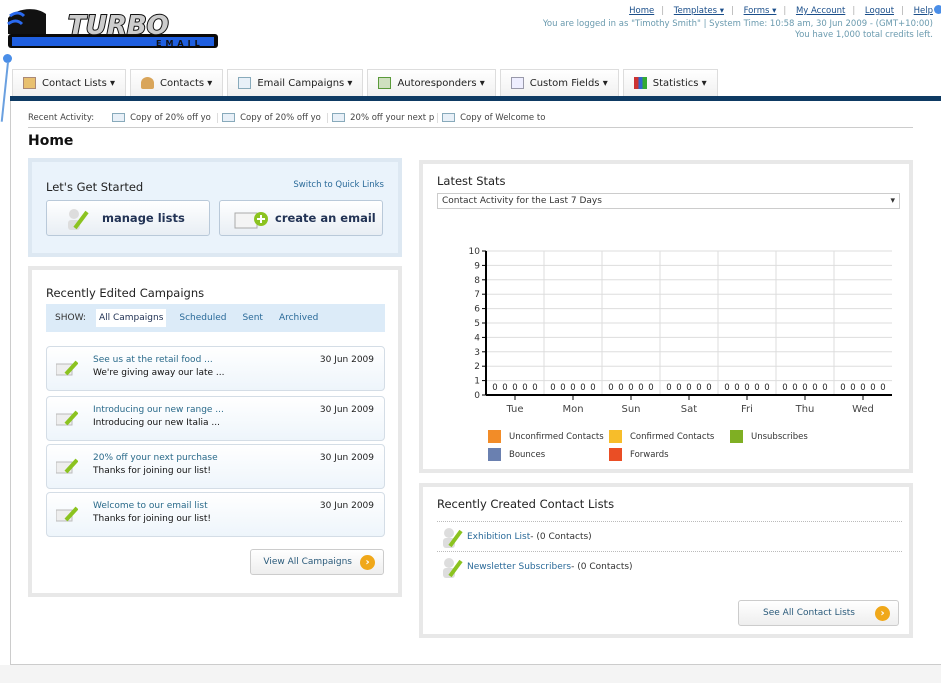 Image resolution: width=941 pixels, height=683 pixels. What do you see at coordinates (864, 35) in the screenshot?
I see `credits-info: You have 1,000 total credits left.` at bounding box center [864, 35].